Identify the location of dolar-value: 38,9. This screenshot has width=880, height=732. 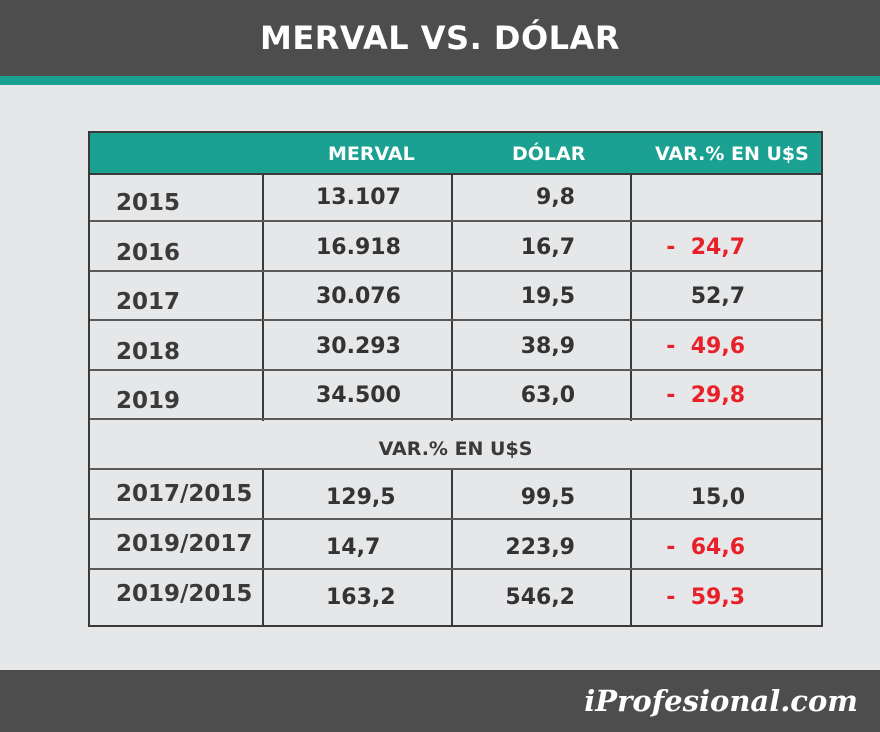
(547, 346).